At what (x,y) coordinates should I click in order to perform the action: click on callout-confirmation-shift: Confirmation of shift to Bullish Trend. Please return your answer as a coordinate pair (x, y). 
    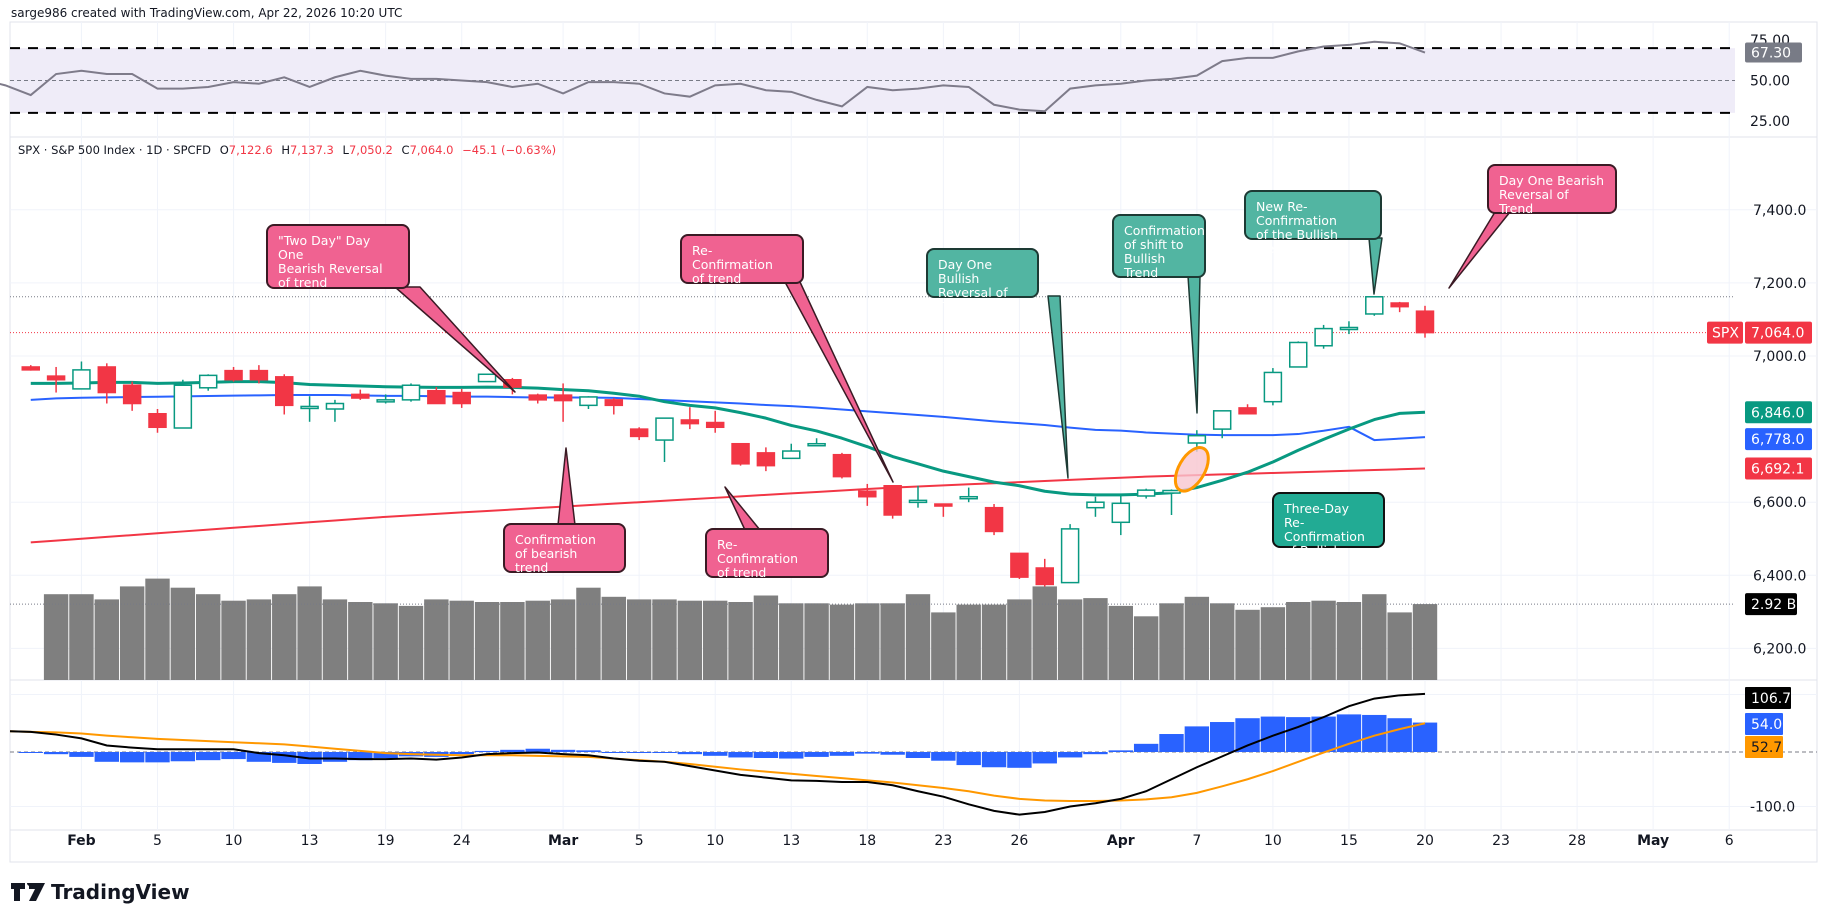
    Looking at the image, I should click on (1159, 247).